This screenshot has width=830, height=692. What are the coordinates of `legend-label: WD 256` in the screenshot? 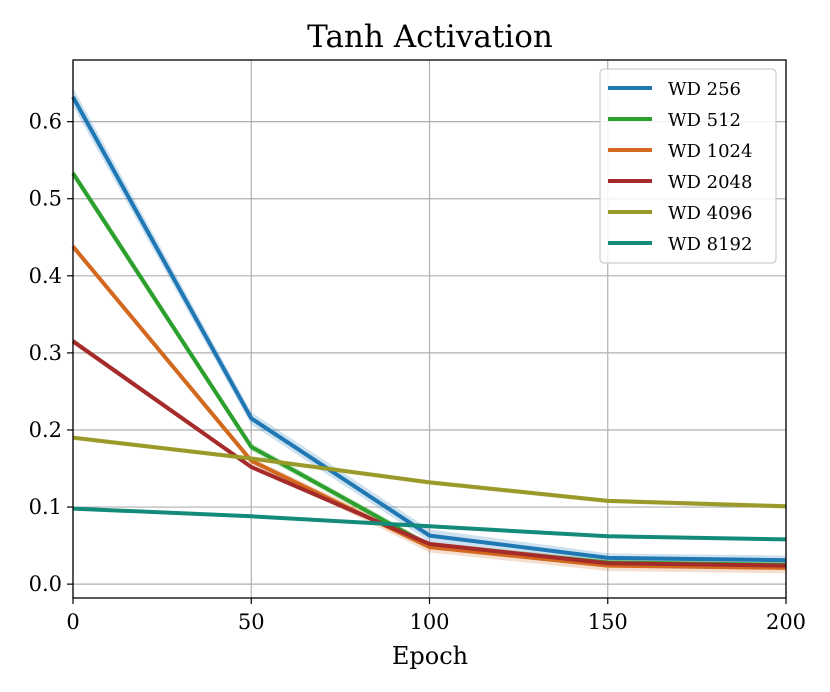 It's located at (704, 89).